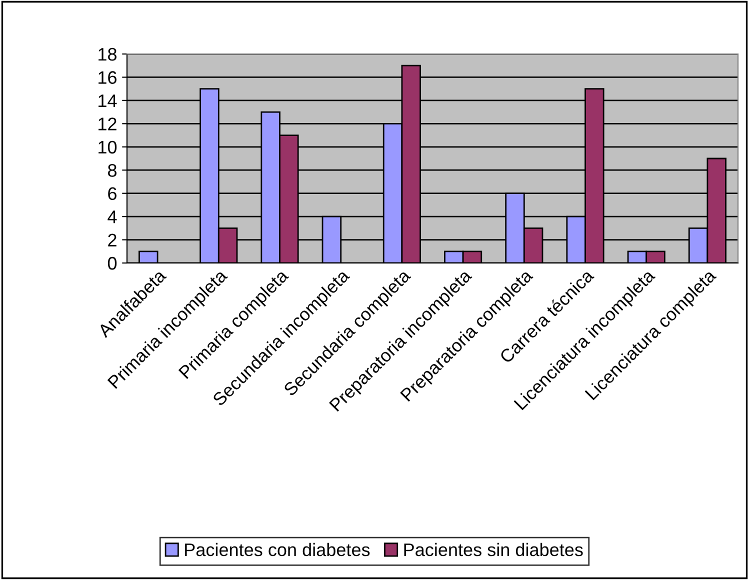  I want to click on y-tick-label: 14, so click(107, 100).